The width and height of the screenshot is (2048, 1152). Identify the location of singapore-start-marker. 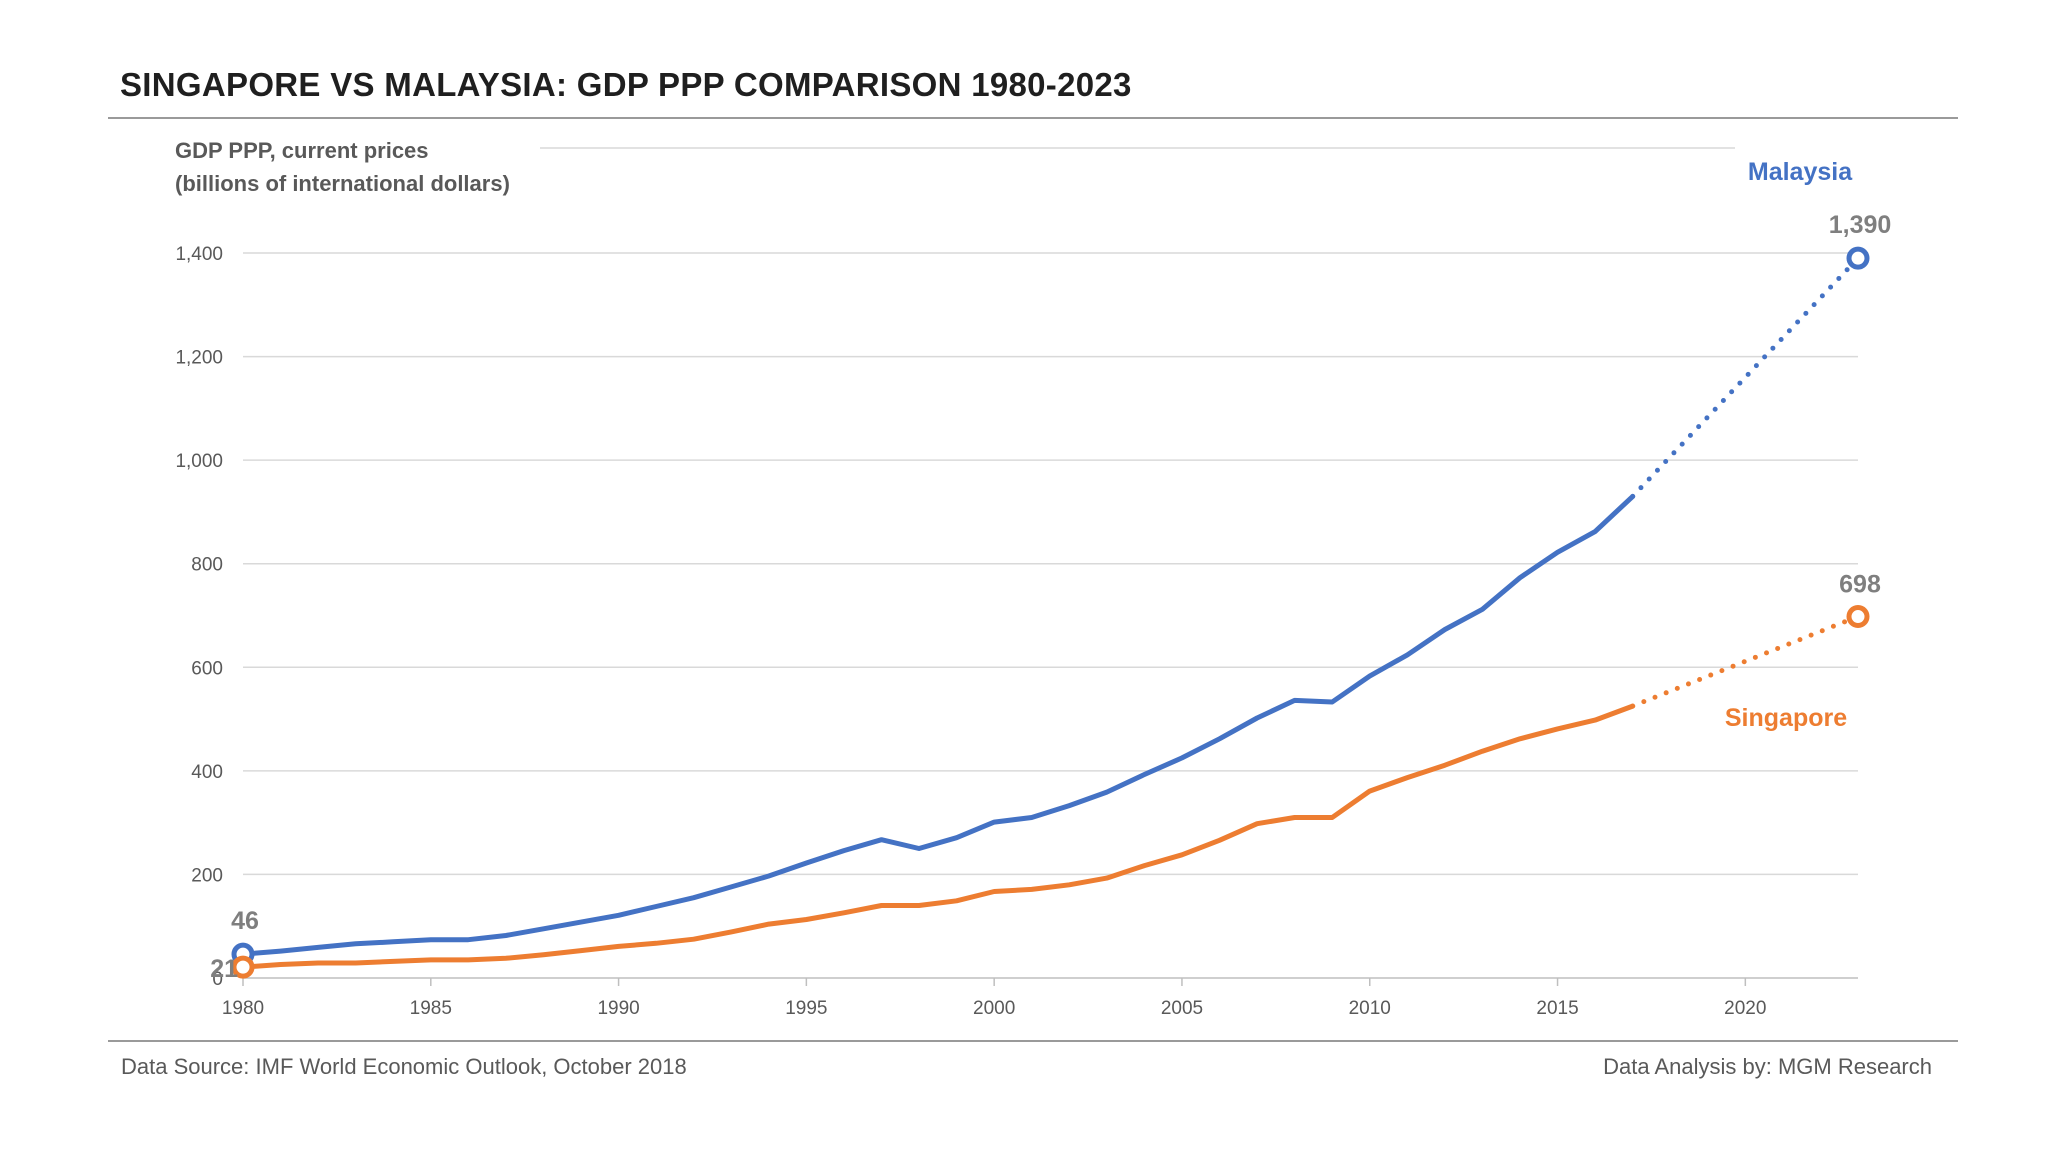
(243, 967).